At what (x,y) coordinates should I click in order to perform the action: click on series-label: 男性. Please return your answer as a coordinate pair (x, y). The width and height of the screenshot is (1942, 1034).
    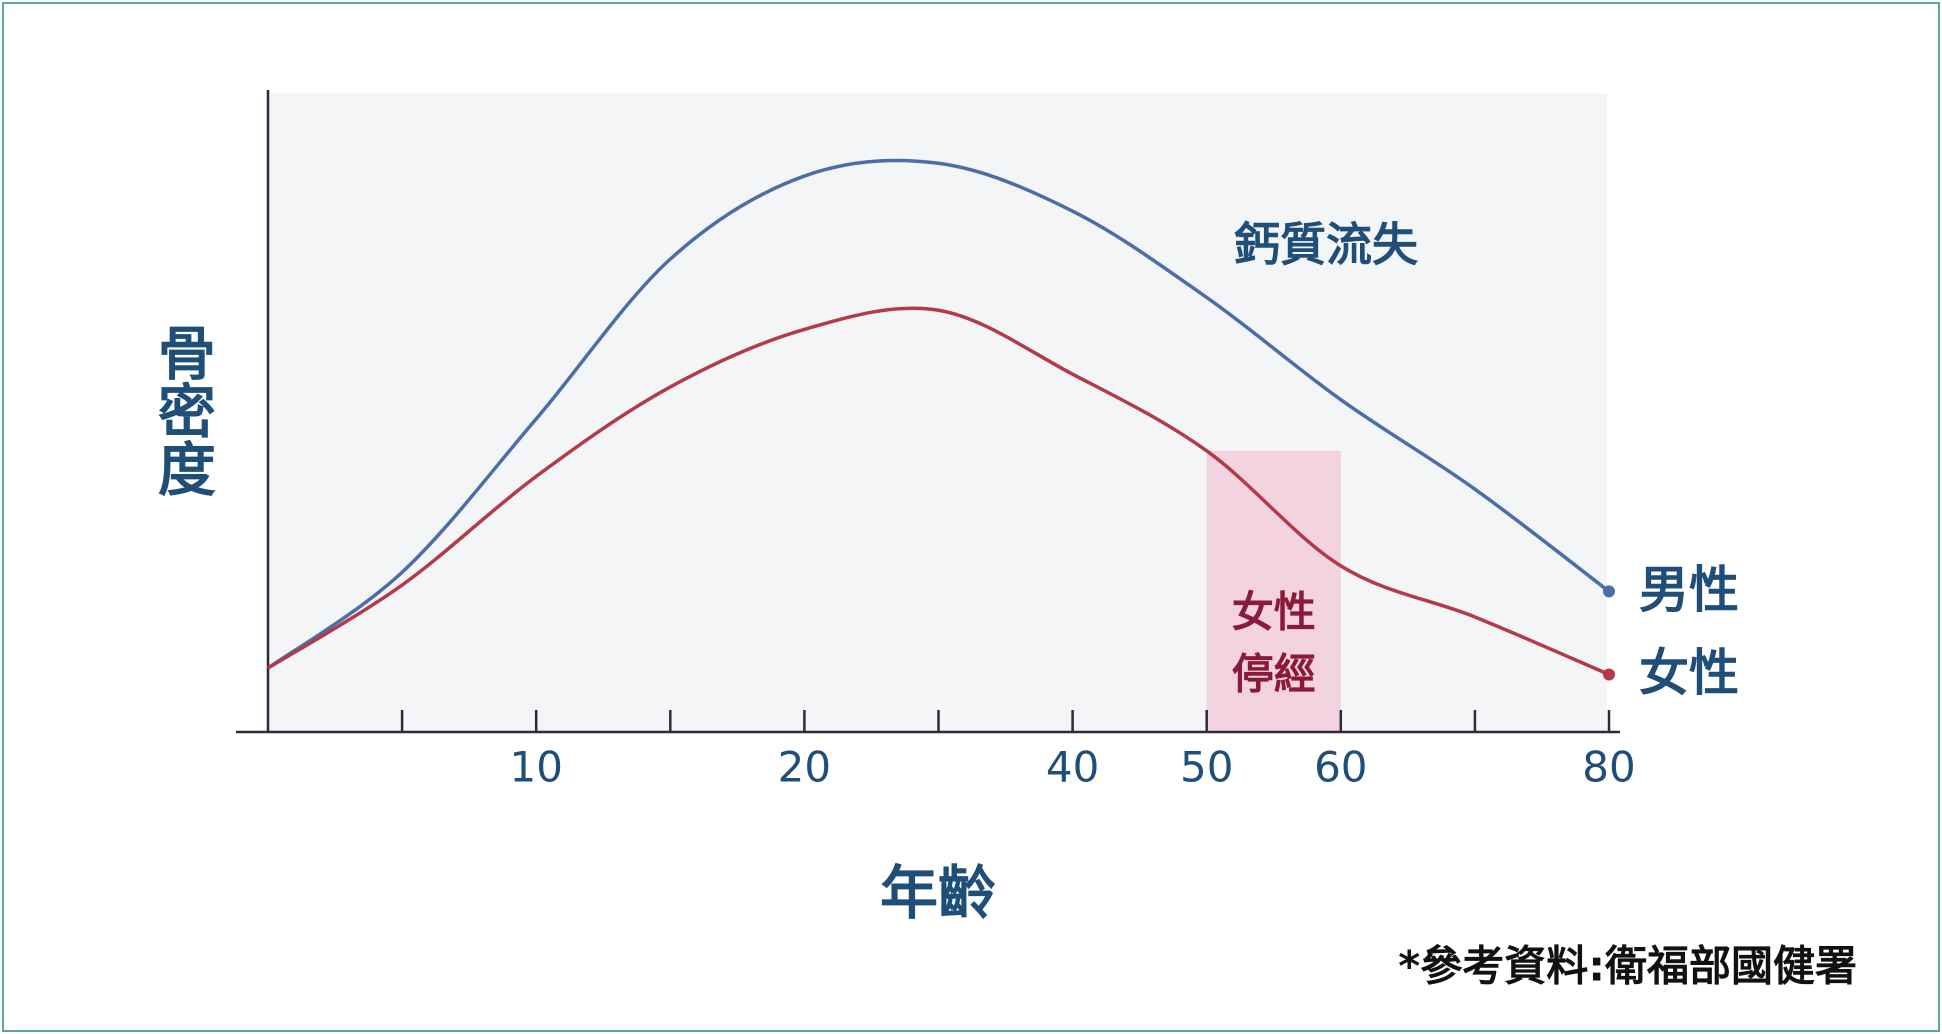
    Looking at the image, I should click on (1689, 590).